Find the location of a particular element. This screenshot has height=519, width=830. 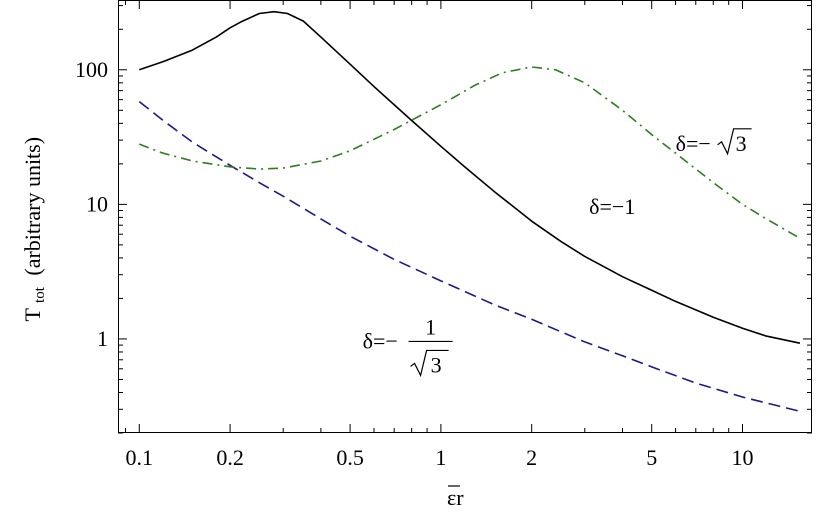

y-tick-label: 10 is located at coordinates (97, 203).